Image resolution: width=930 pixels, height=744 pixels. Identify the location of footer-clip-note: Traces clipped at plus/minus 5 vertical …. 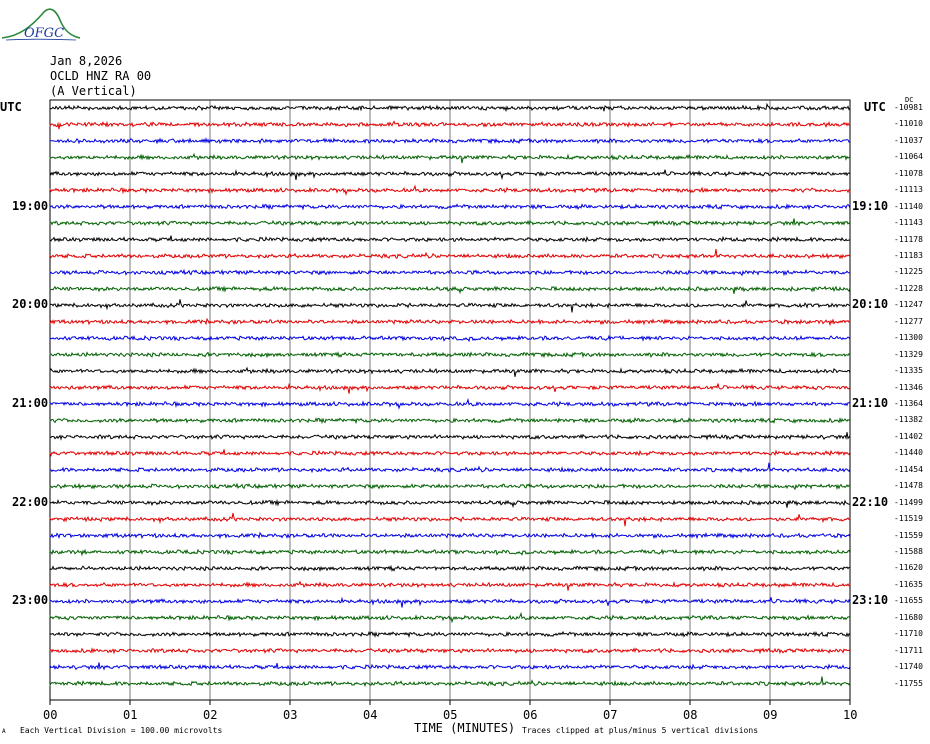
(640, 730).